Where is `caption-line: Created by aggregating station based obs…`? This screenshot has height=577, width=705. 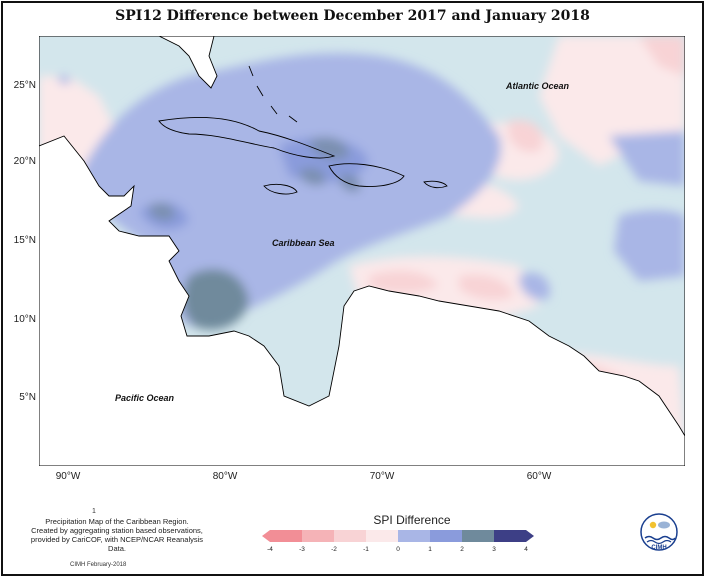 caption-line: Created by aggregating station based obs… is located at coordinates (117, 530).